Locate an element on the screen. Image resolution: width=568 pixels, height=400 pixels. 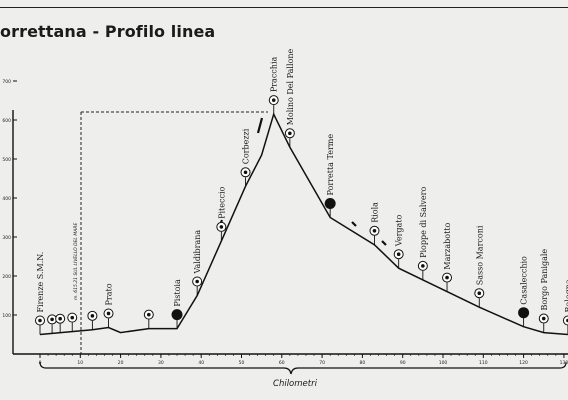
station-marker: Pioppe di Salvero is located at coordinates (422, 233).